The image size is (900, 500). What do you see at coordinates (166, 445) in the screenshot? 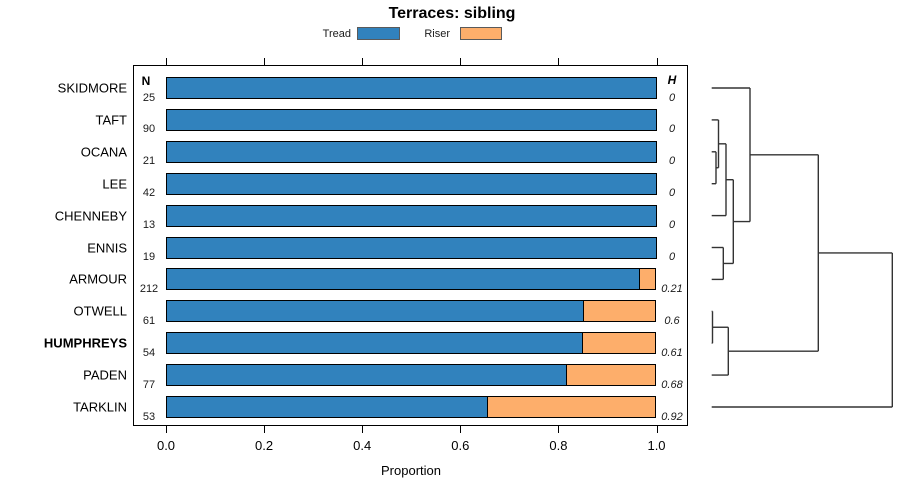
I see `x-axis-tick-label: 0.0` at bounding box center [166, 445].